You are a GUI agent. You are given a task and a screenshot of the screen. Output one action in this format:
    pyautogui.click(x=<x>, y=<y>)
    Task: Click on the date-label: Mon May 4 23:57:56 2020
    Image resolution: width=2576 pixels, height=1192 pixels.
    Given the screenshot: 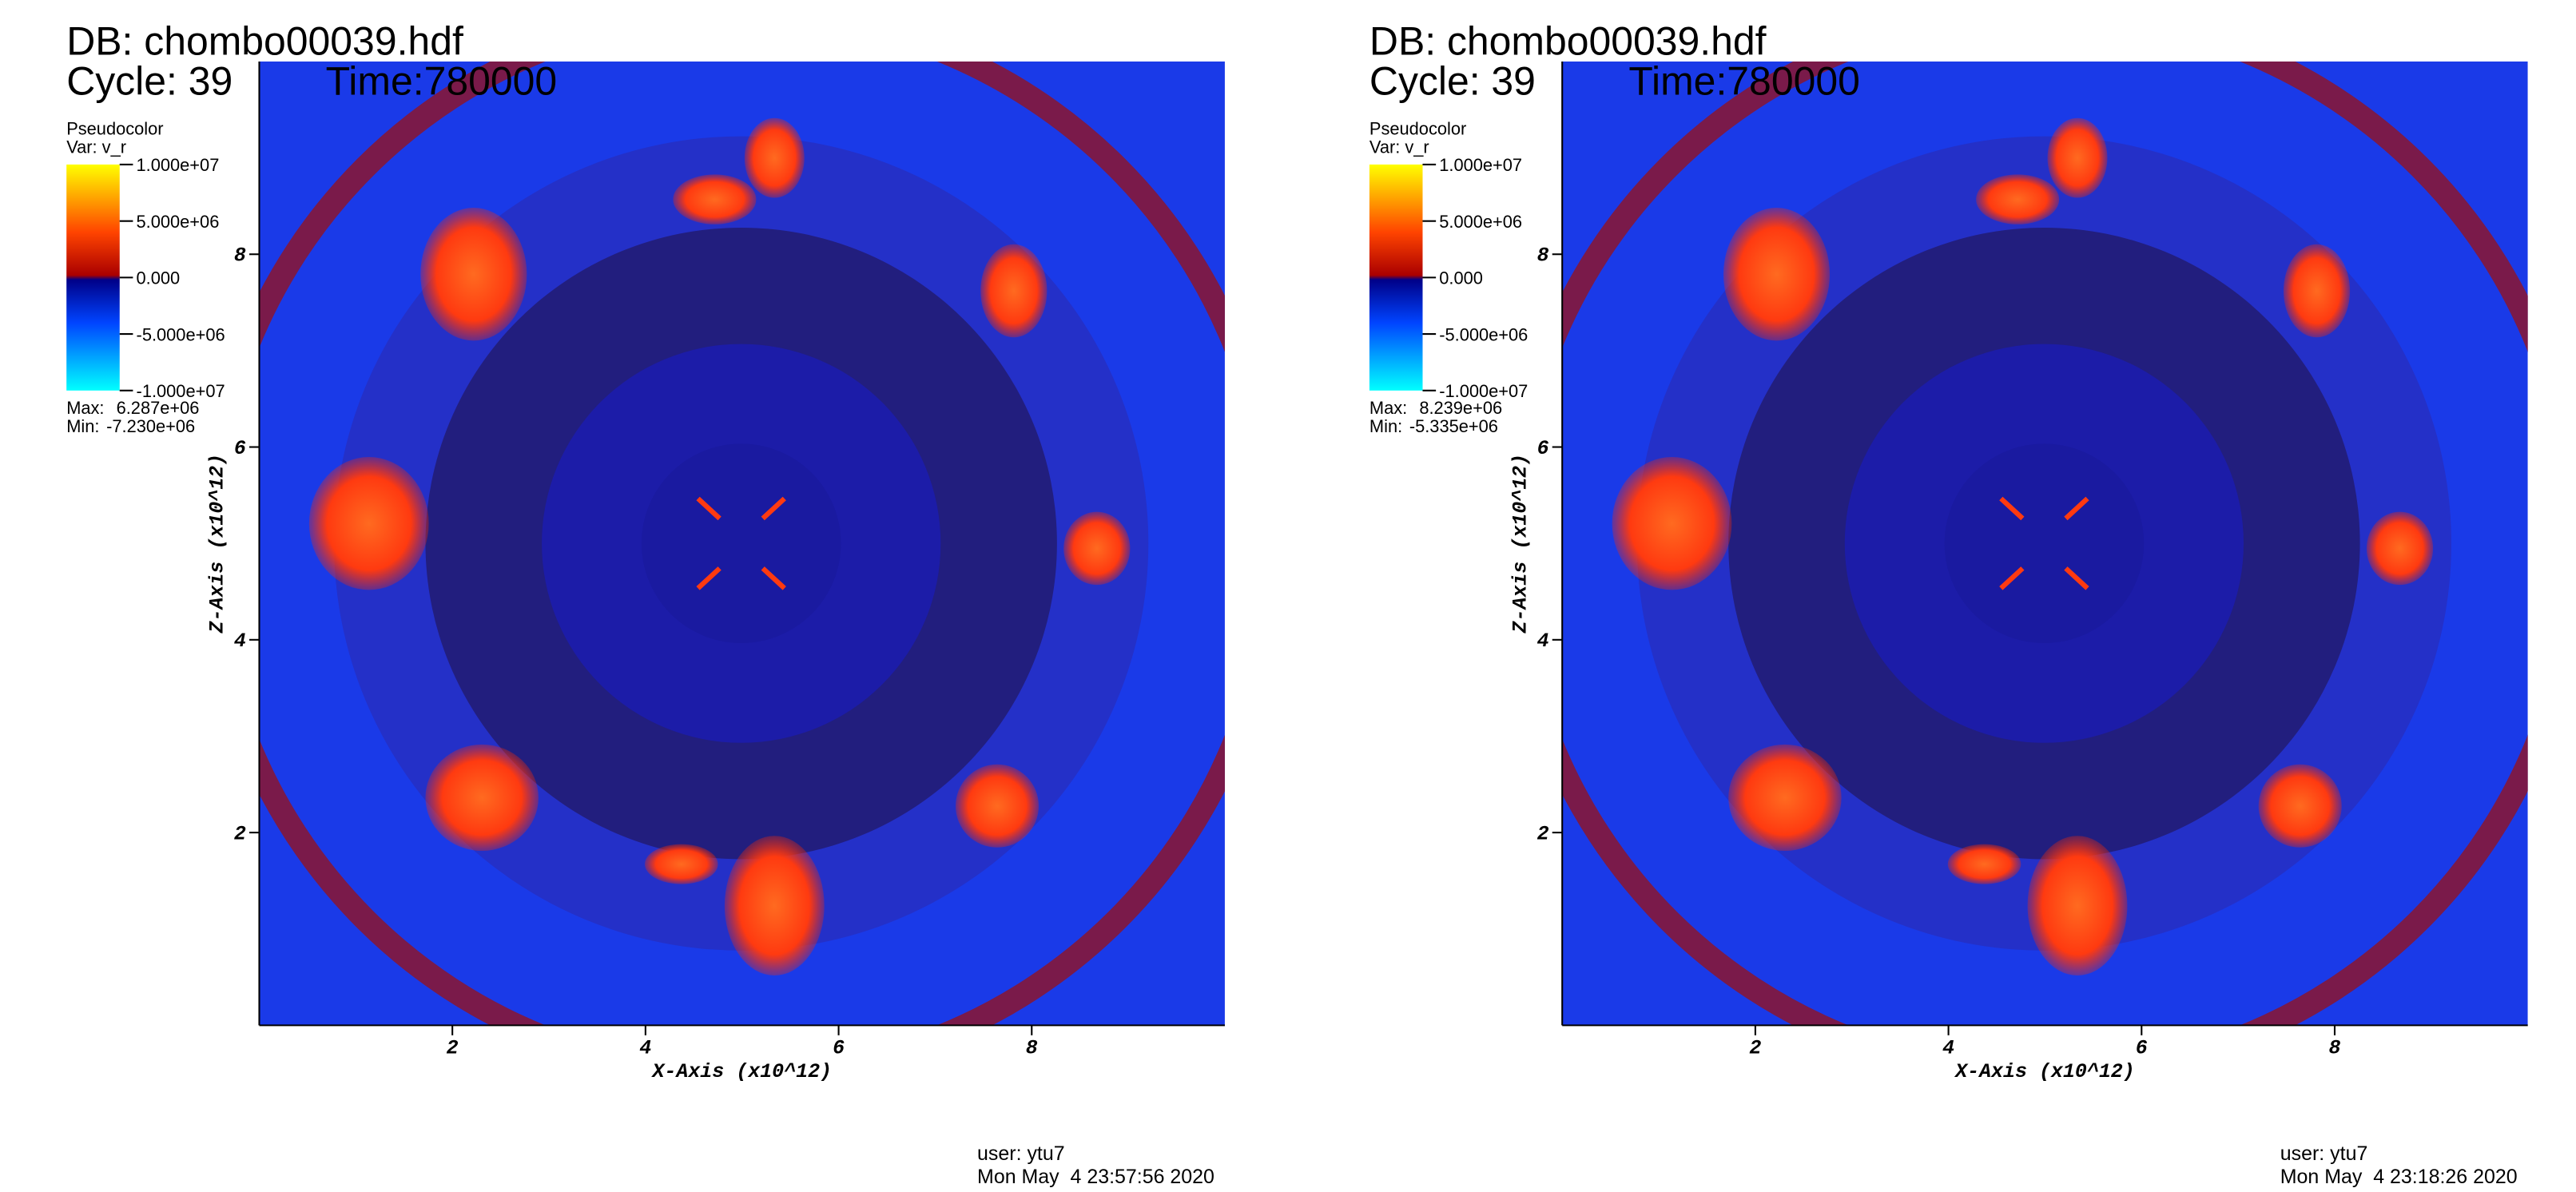 What is the action you would take?
    pyautogui.click(x=1095, y=1177)
    